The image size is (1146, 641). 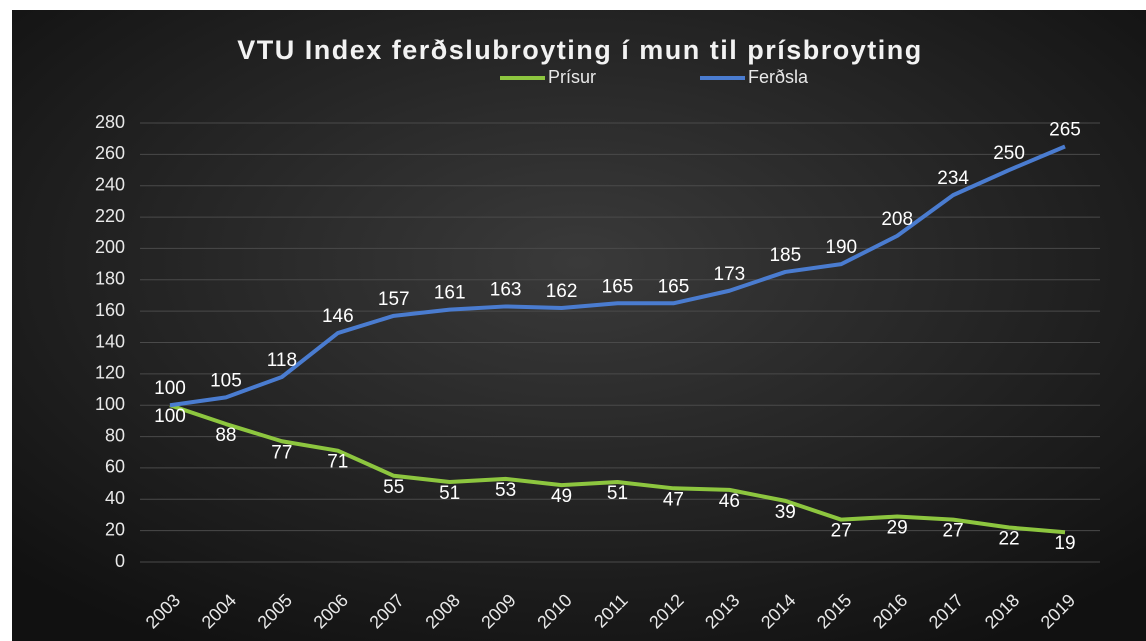 What do you see at coordinates (562, 291) in the screenshot?
I see `data-label: 162` at bounding box center [562, 291].